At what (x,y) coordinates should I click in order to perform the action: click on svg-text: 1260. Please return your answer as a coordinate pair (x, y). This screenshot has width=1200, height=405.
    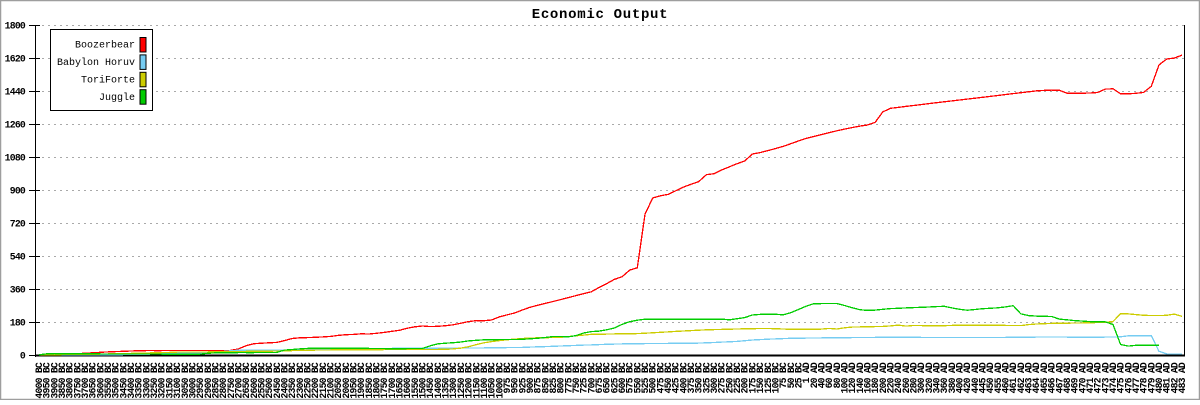
    Looking at the image, I should click on (15, 125).